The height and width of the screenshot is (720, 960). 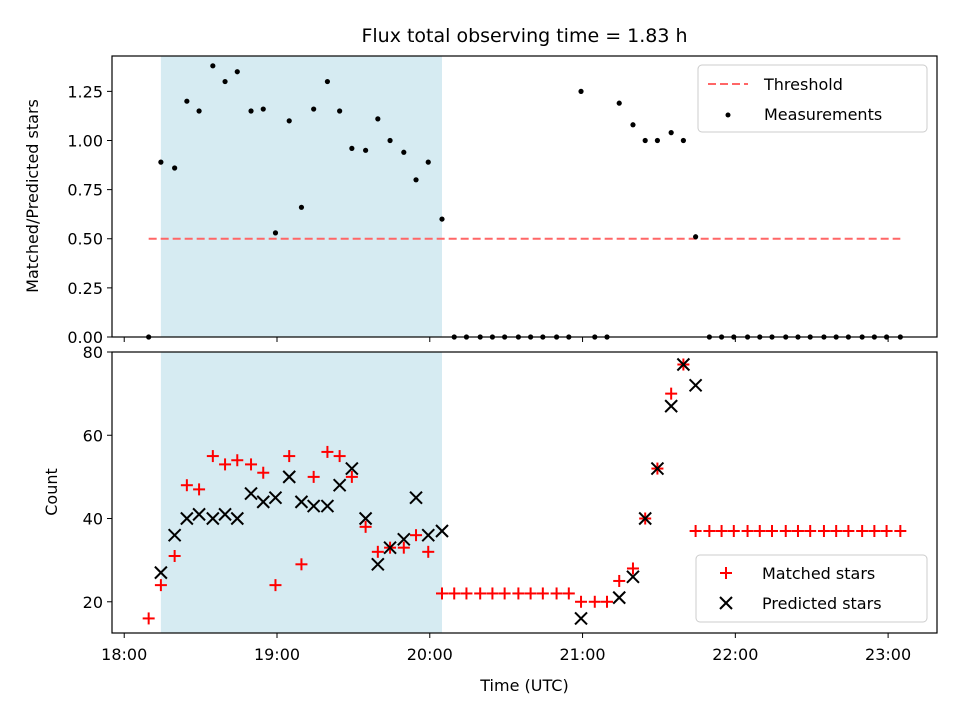 I want to click on bottom-y-axis-label: Count, so click(x=51, y=492).